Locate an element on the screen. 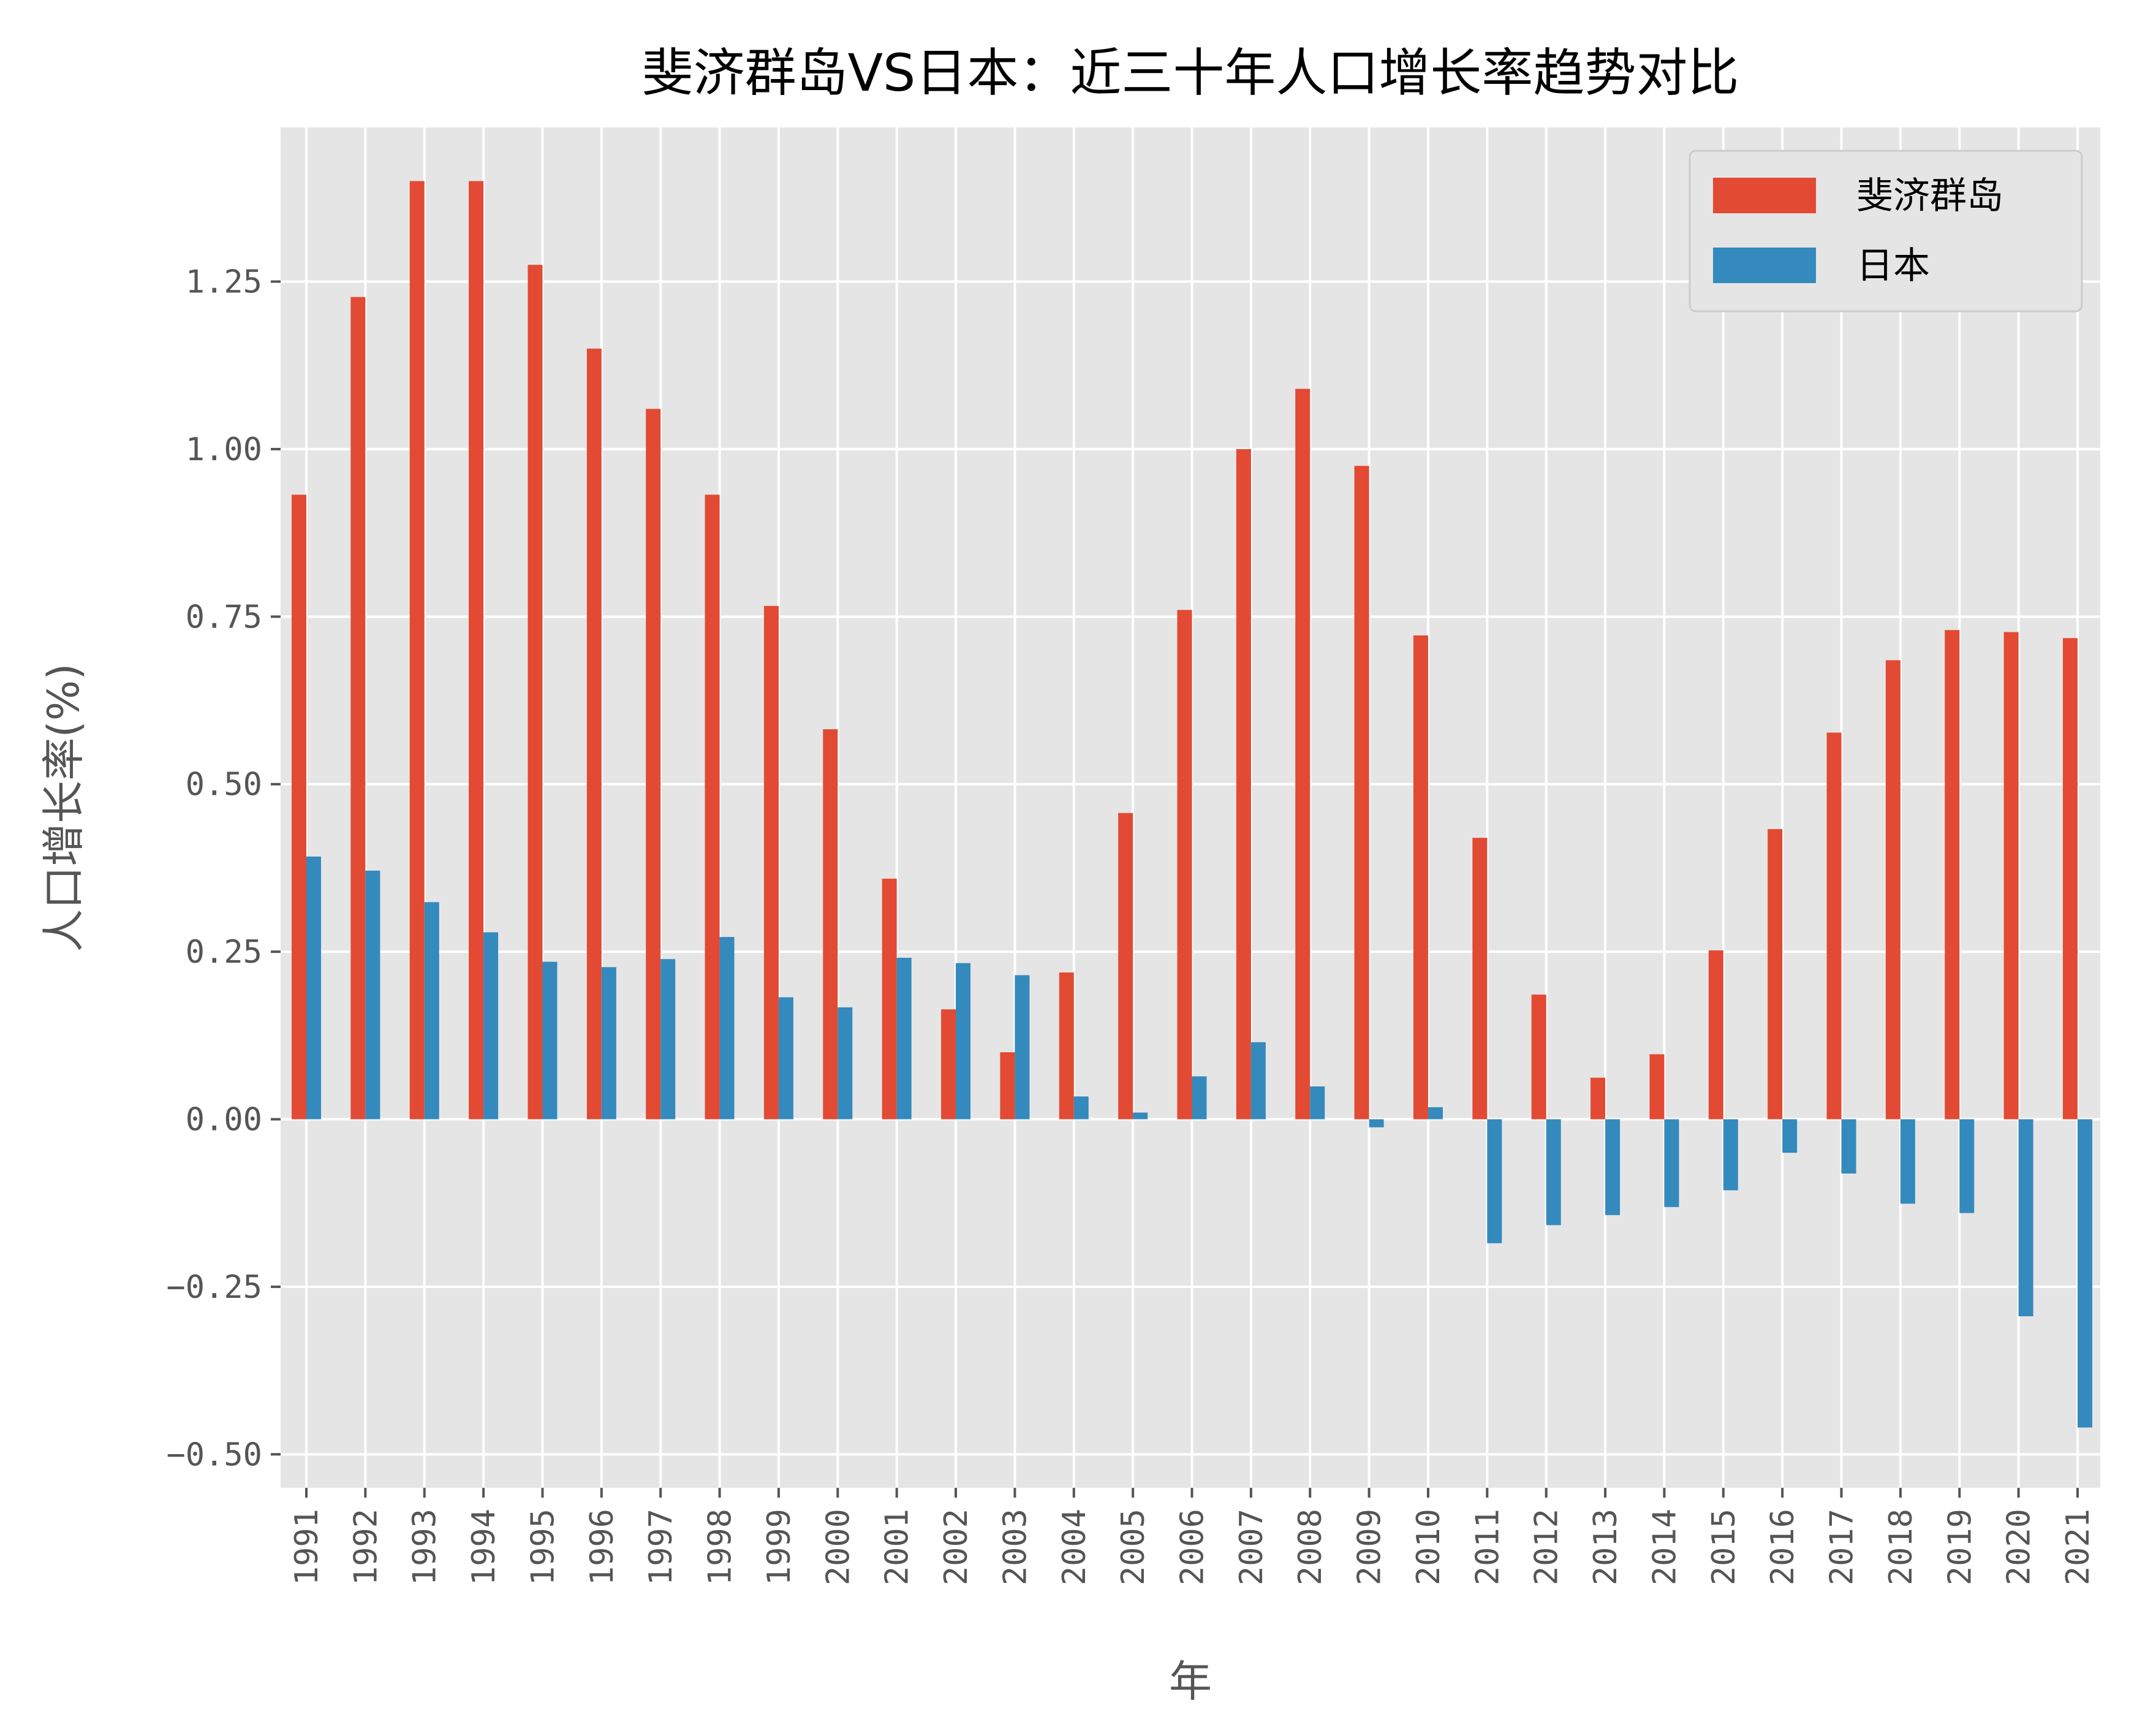  bar-fiji-2016 is located at coordinates (1775, 974).